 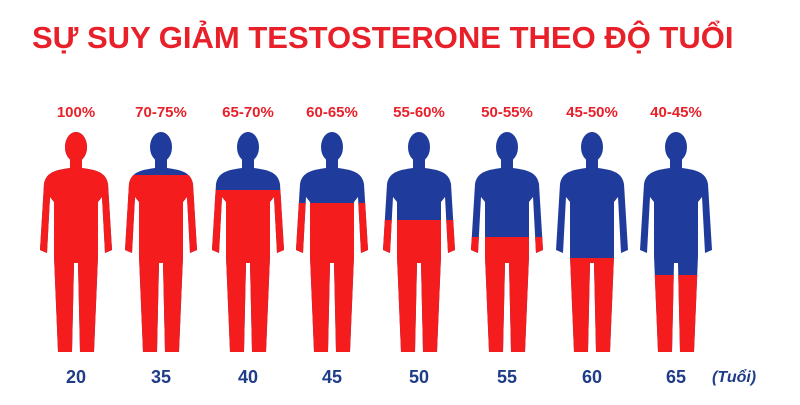 What do you see at coordinates (76, 377) in the screenshot?
I see `age-label: 20` at bounding box center [76, 377].